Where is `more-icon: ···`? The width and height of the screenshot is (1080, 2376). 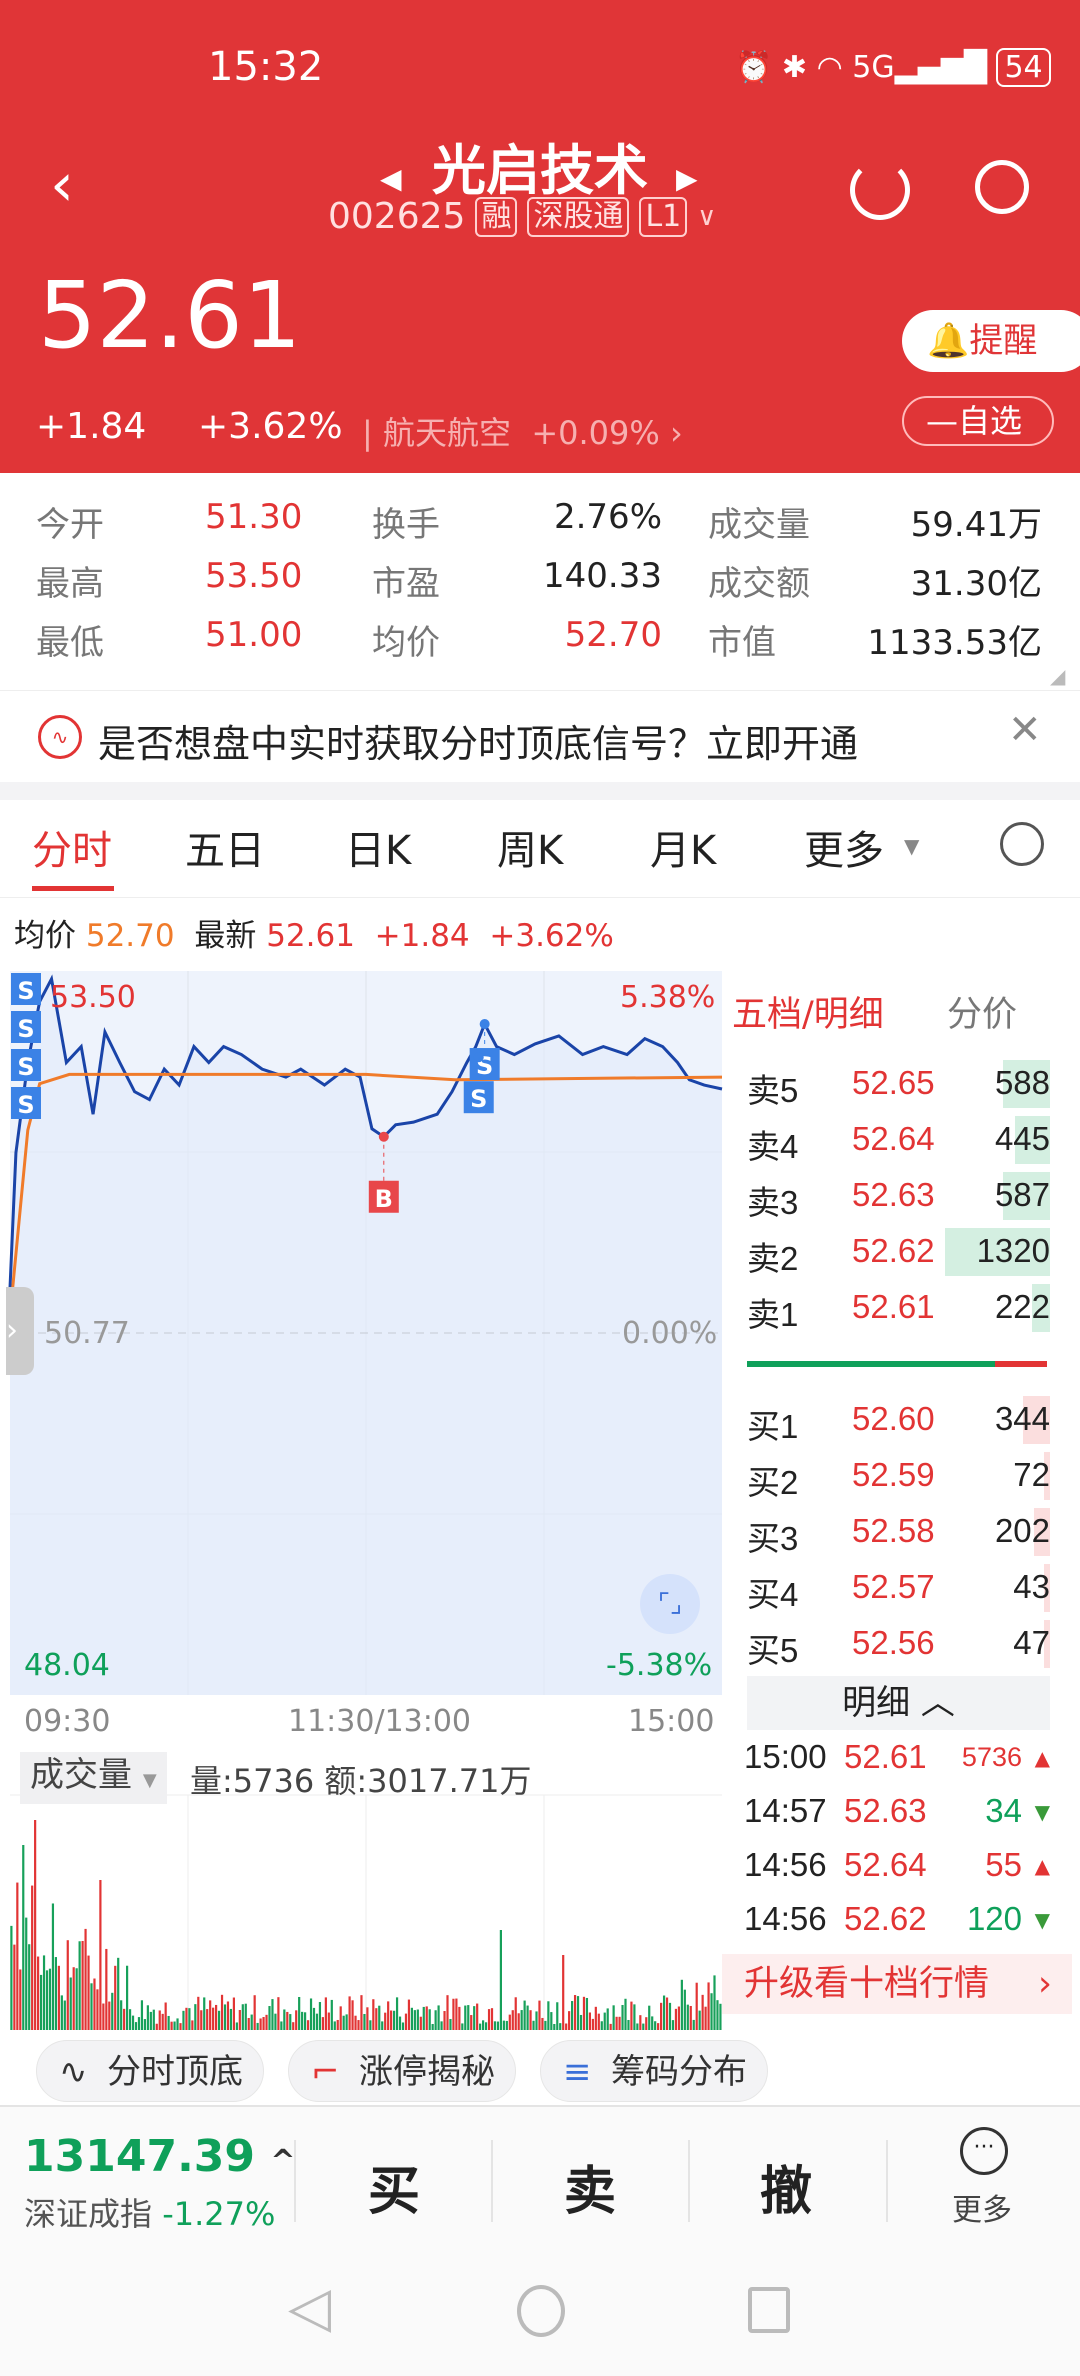 more-icon: ··· is located at coordinates (984, 2151).